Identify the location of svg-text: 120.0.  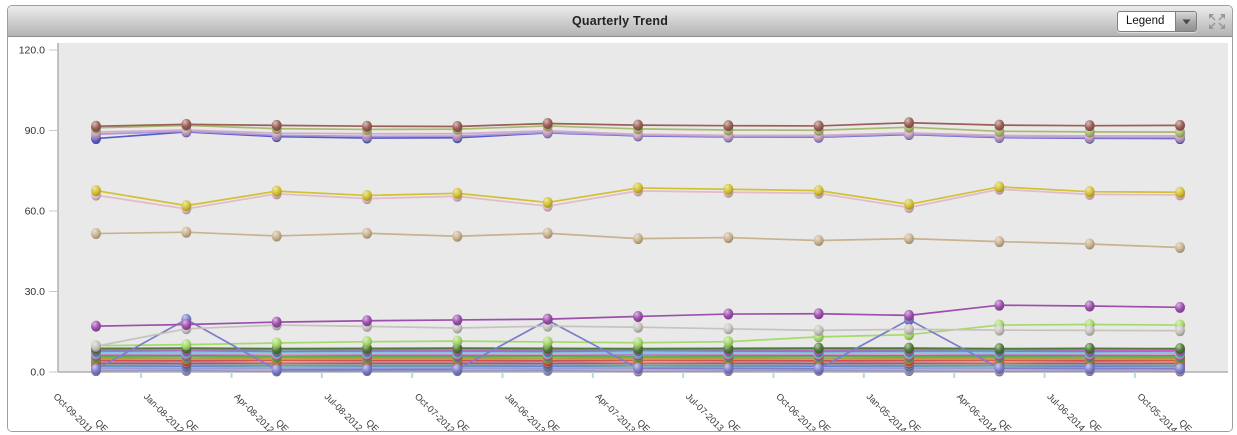
(32, 51).